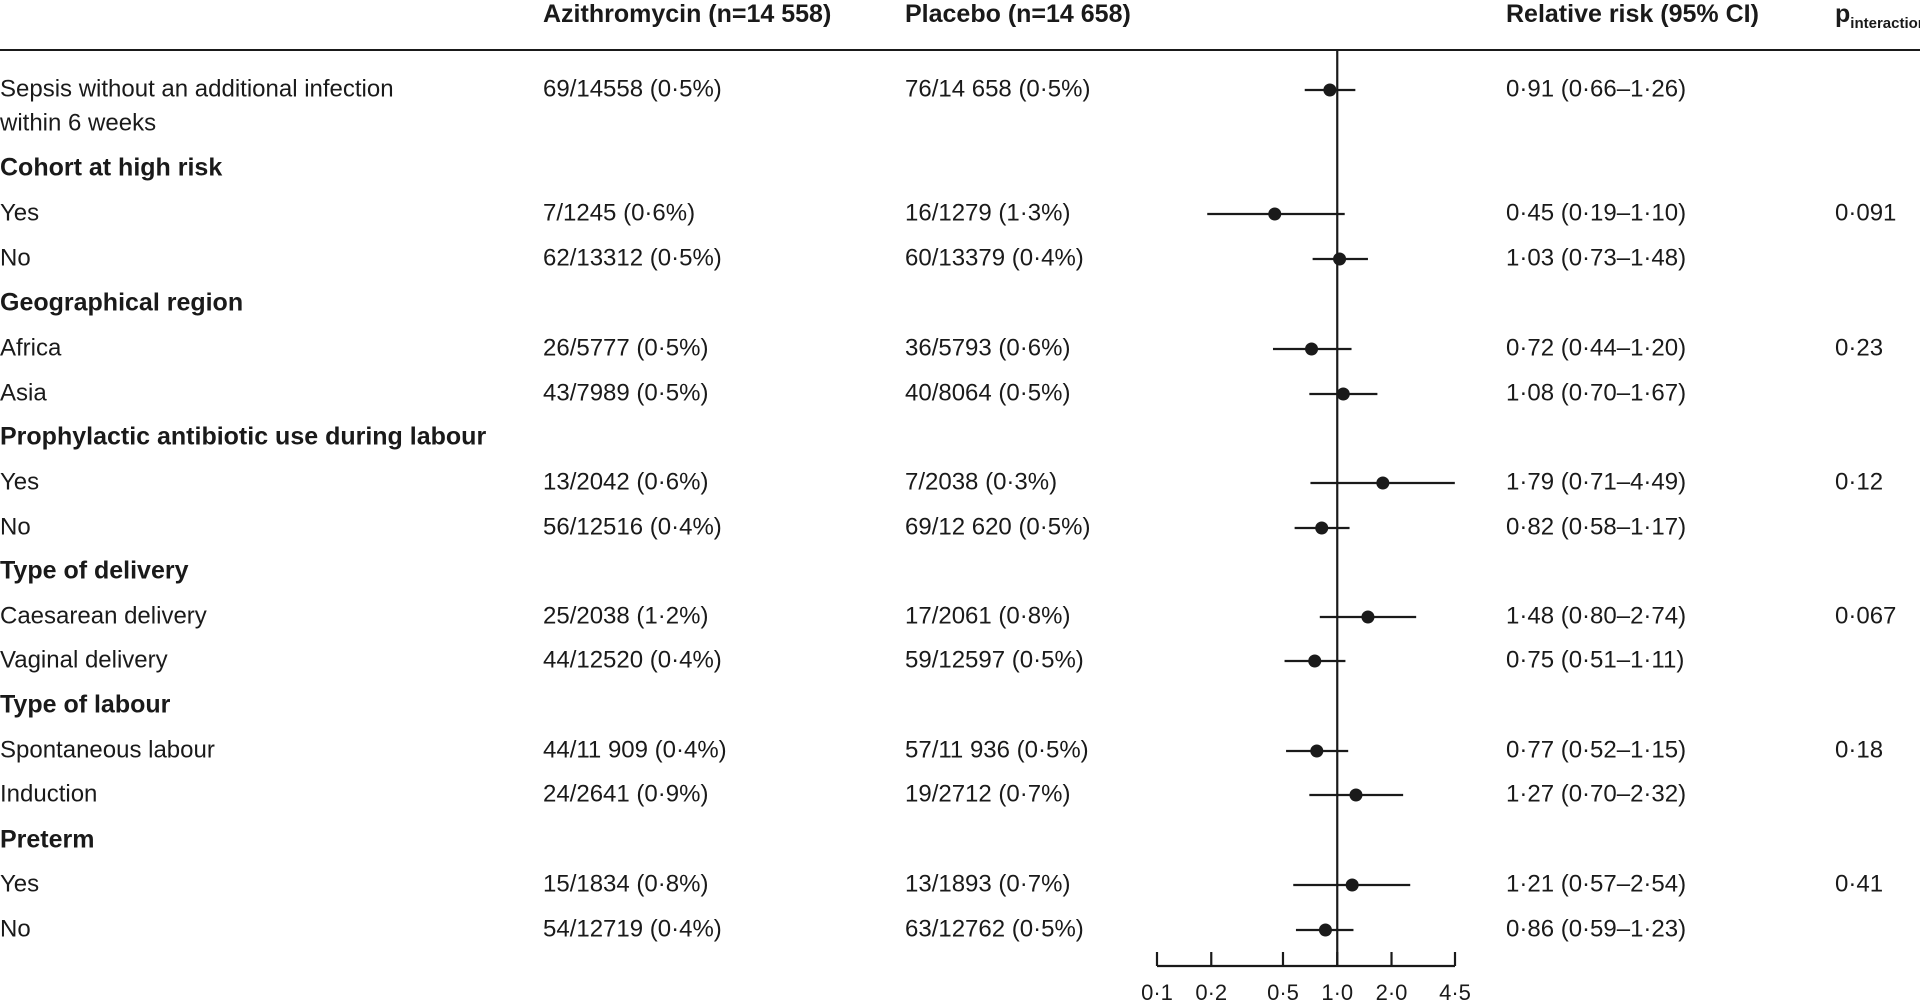 This screenshot has height=1007, width=1920. What do you see at coordinates (1596, 257) in the screenshot?
I see `relative-risk-value: 1·03 (0·73–1·48)` at bounding box center [1596, 257].